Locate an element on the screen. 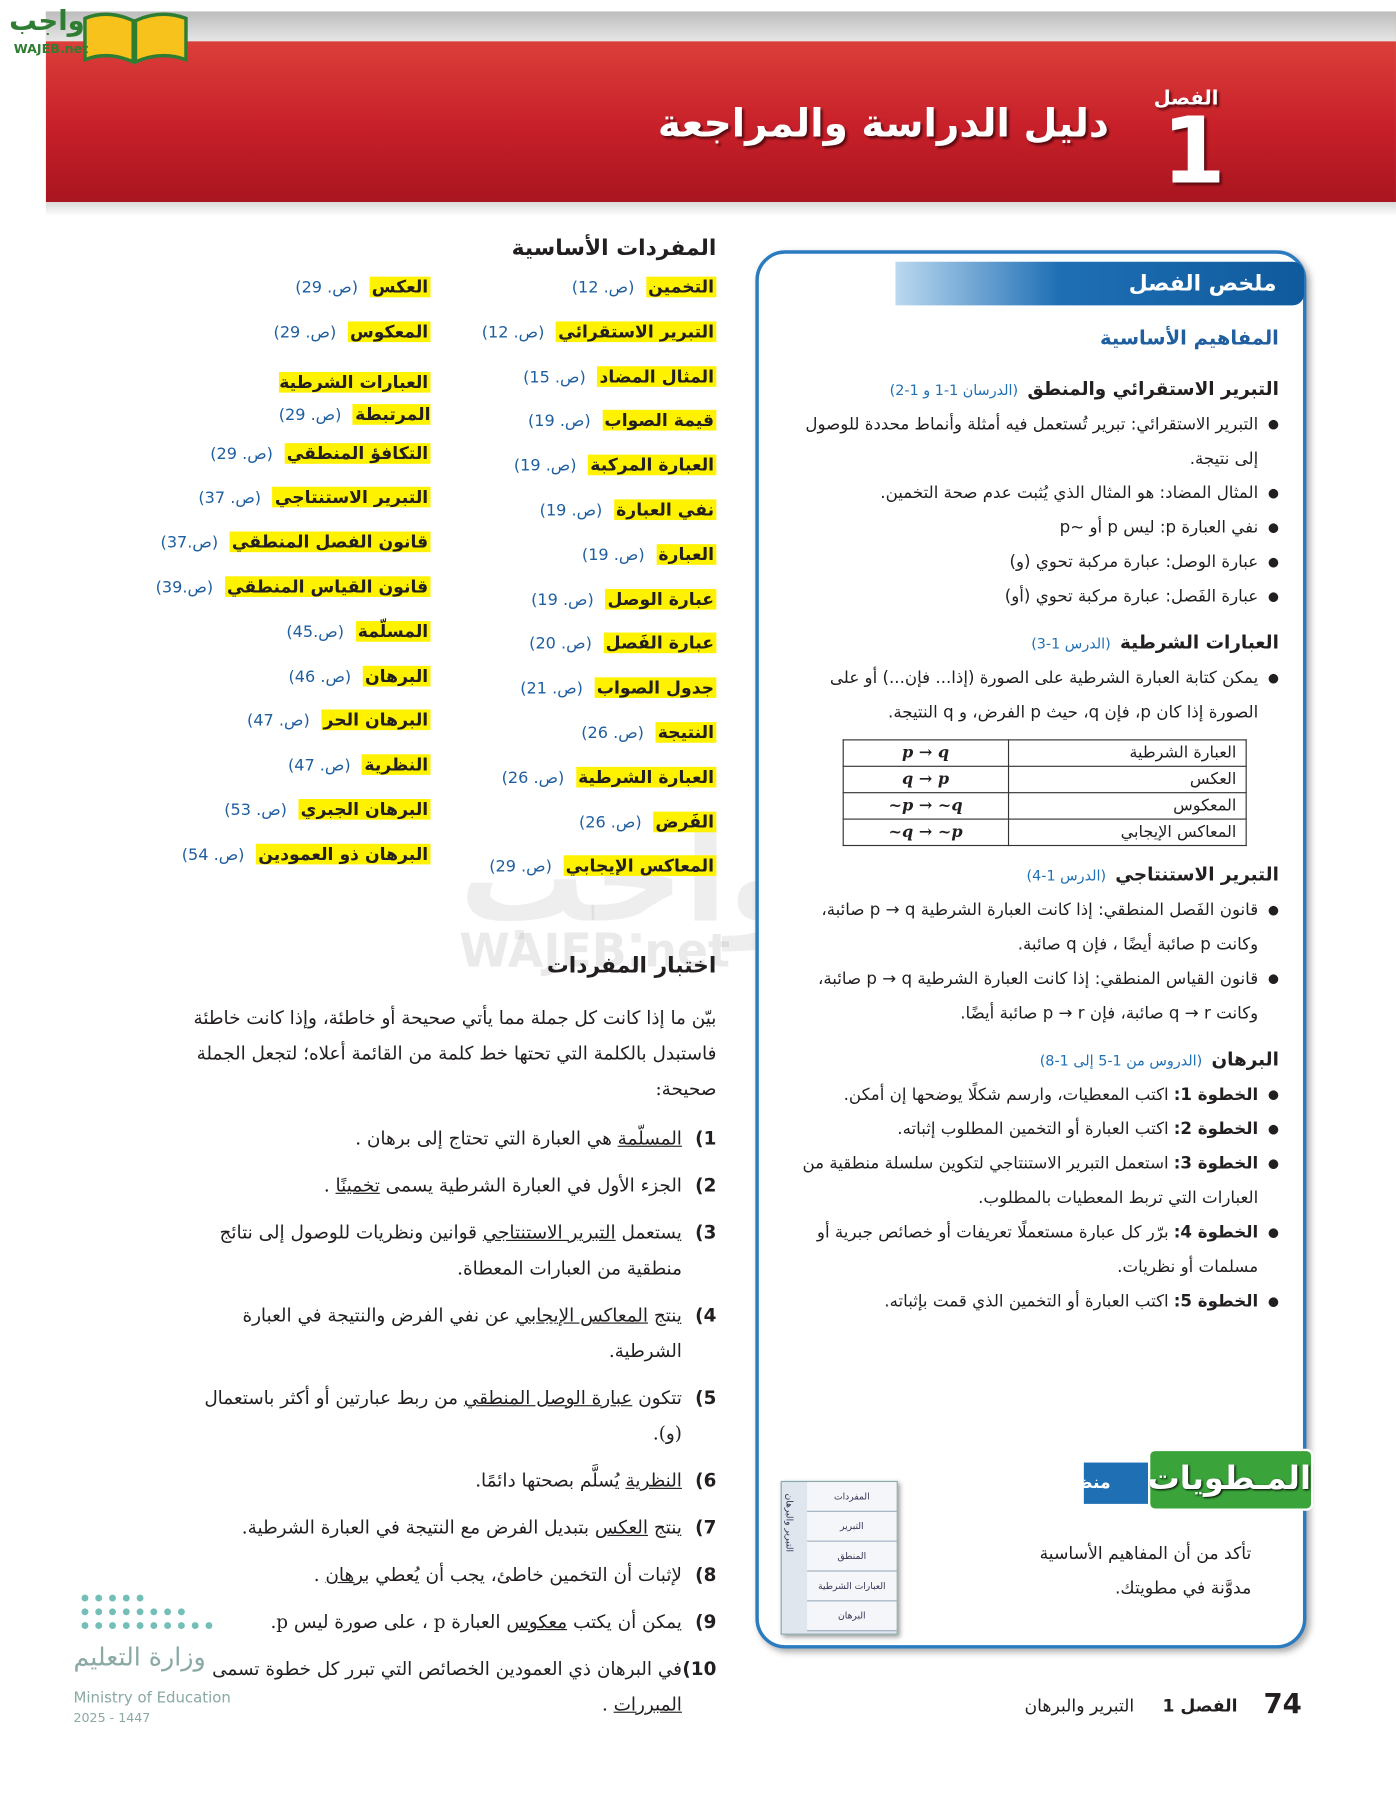  table-formula: p → q is located at coordinates (925, 753).